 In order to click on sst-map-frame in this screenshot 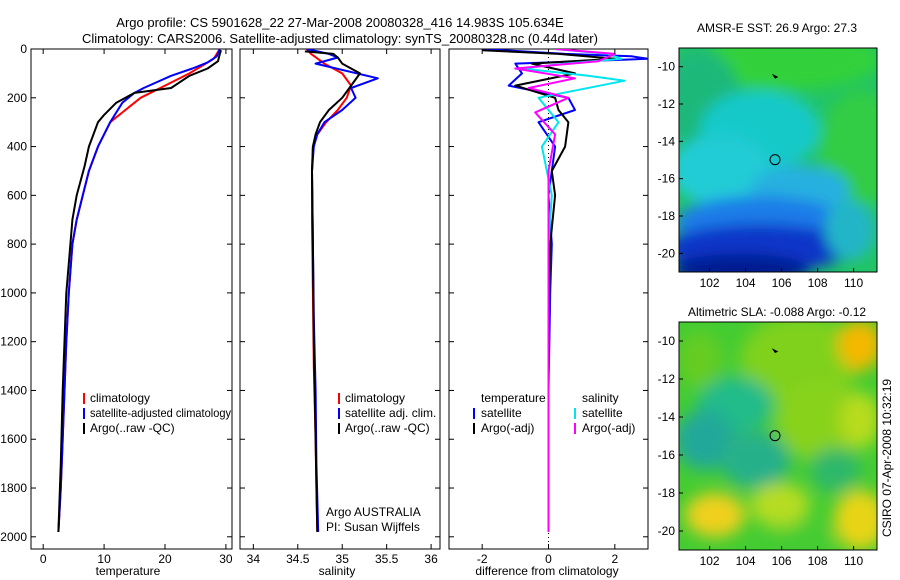, I will do `click(778, 160)`.